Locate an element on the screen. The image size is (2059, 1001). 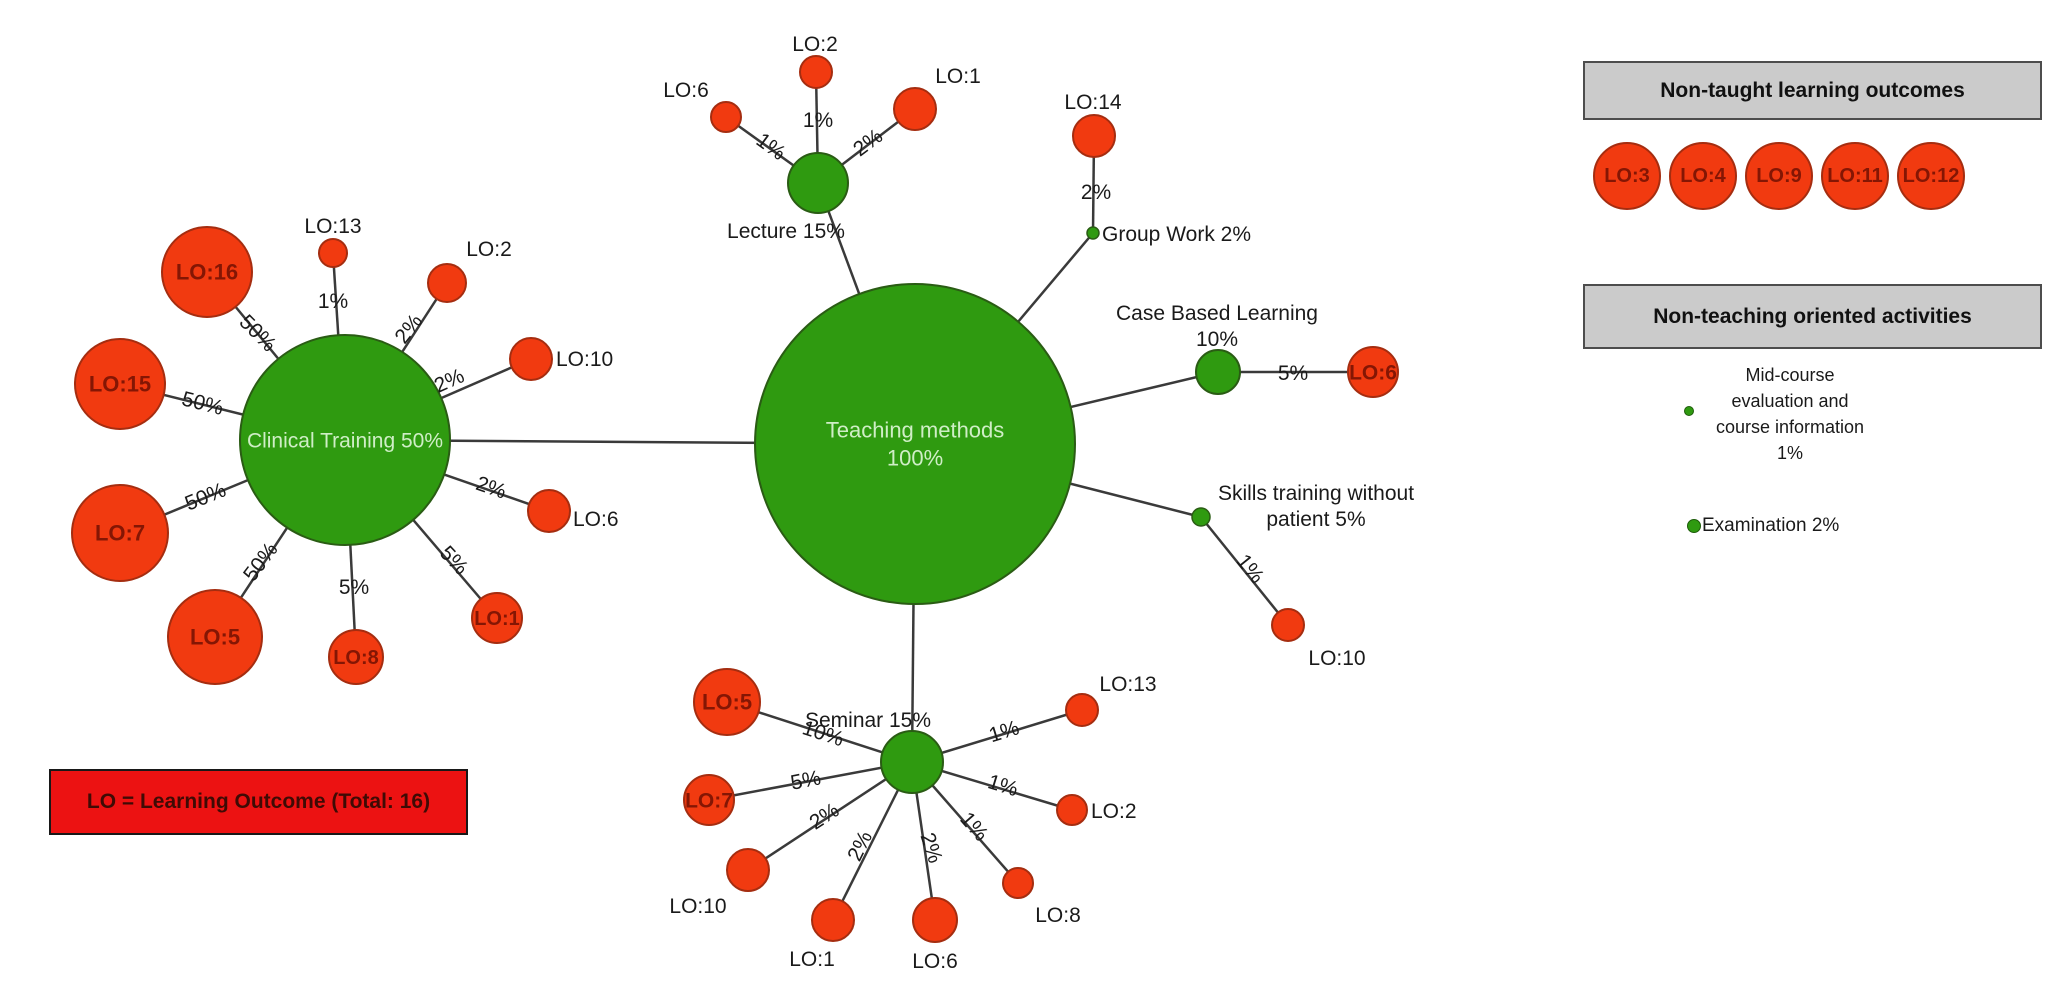
node-circle-c8 is located at coordinates (356, 657).